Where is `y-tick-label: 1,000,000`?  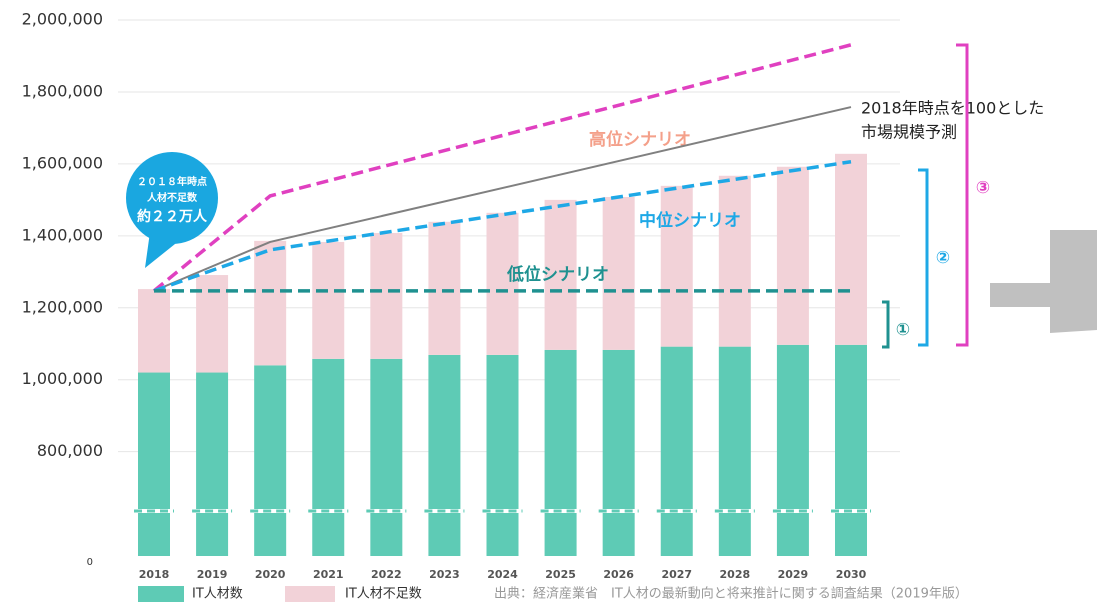 y-tick-label: 1,000,000 is located at coordinates (62, 378).